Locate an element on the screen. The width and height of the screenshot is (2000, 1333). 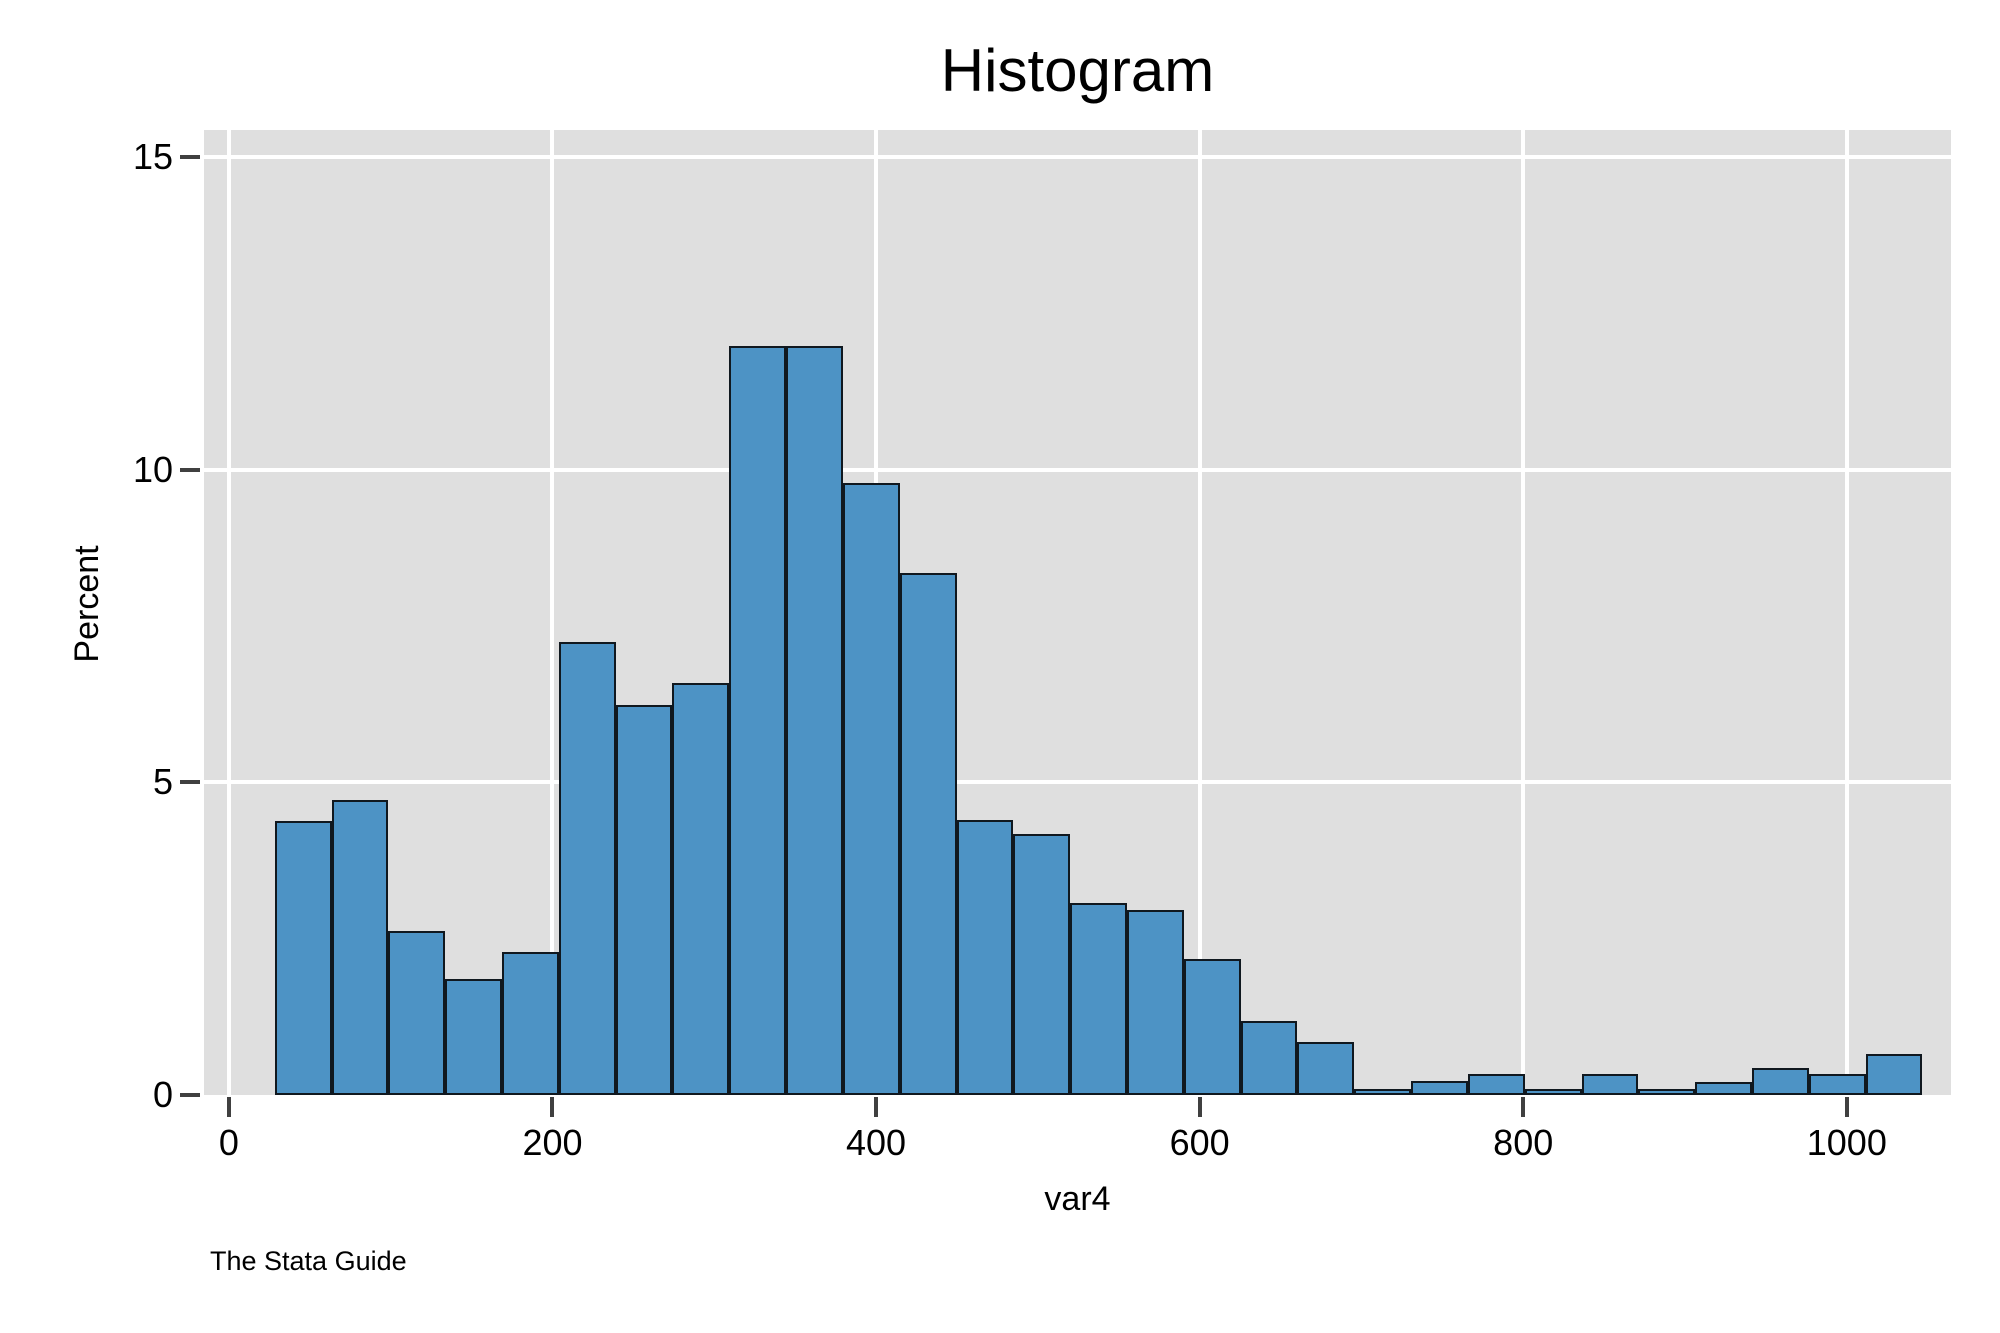
x-tick-label: 600 is located at coordinates (1199, 1142).